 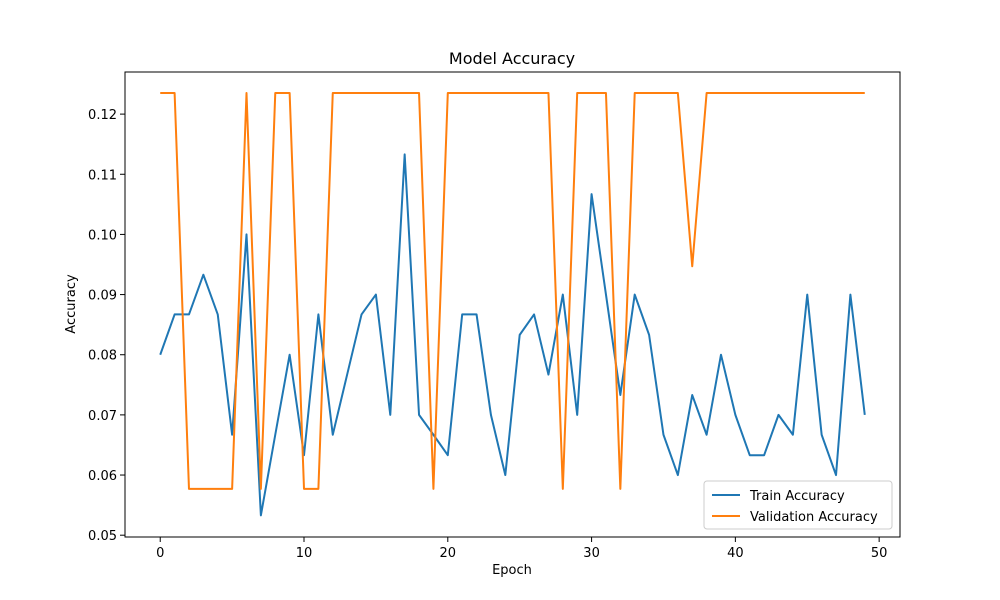 What do you see at coordinates (102, 175) in the screenshot?
I see `y-tick-label: 0.11` at bounding box center [102, 175].